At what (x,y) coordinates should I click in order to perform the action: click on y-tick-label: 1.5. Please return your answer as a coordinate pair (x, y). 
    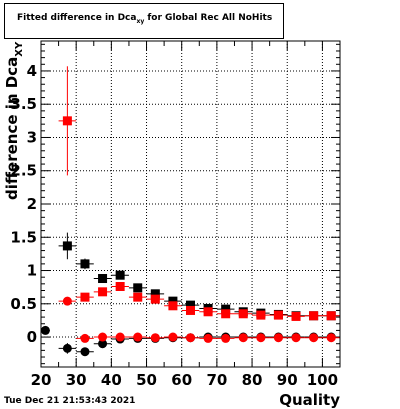
    Looking at the image, I should click on (23, 237).